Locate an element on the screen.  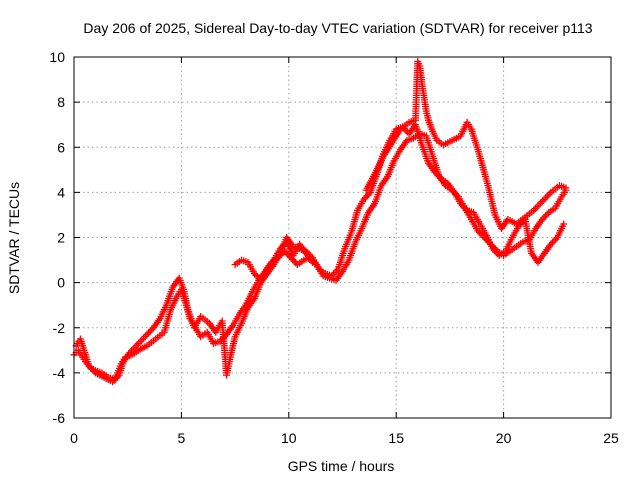
y-tick-label: 2 is located at coordinates (61, 238).